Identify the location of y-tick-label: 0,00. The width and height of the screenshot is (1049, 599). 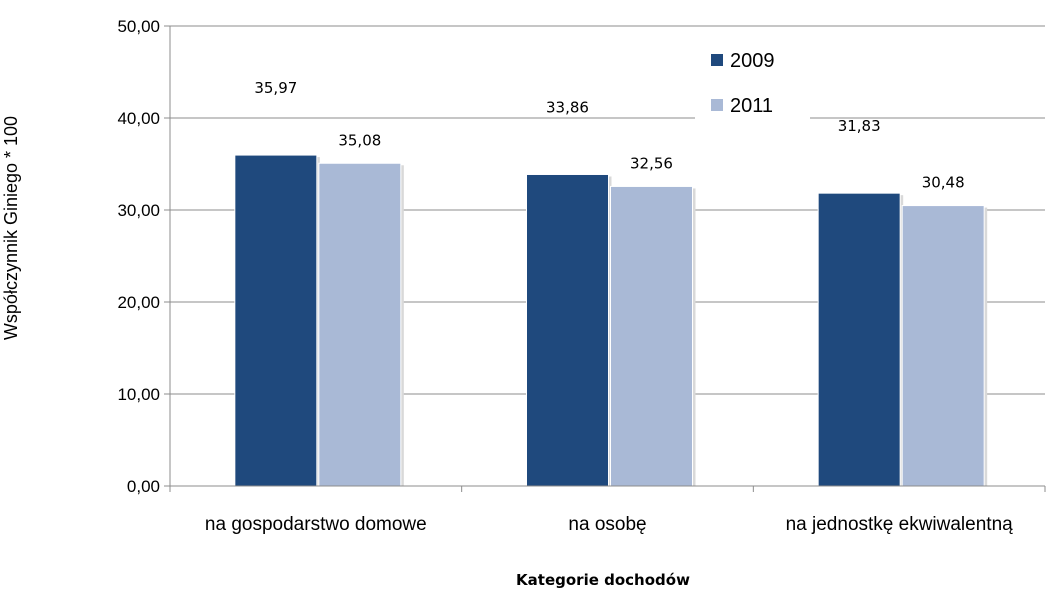
(143, 486).